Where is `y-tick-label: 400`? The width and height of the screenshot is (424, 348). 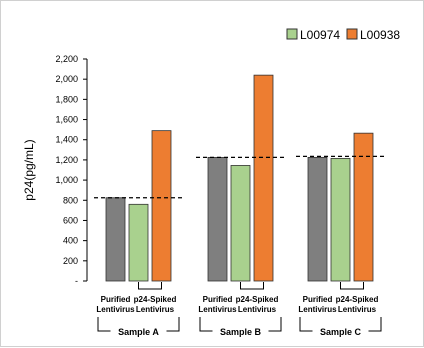
y-tick-label: 400 is located at coordinates (70, 241).